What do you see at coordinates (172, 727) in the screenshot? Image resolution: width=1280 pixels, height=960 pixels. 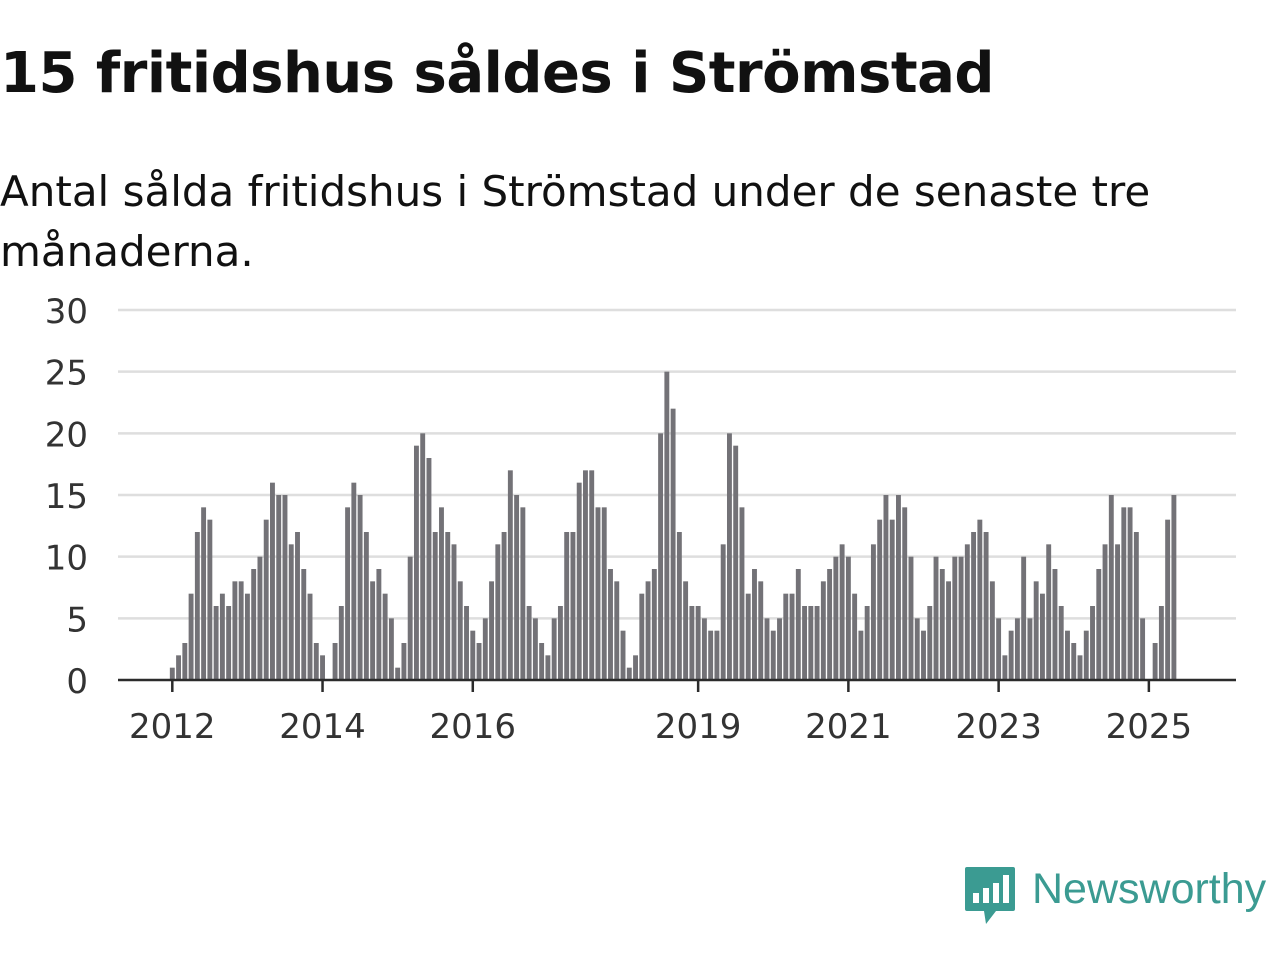 I see `x-tick-label: 2012` at bounding box center [172, 727].